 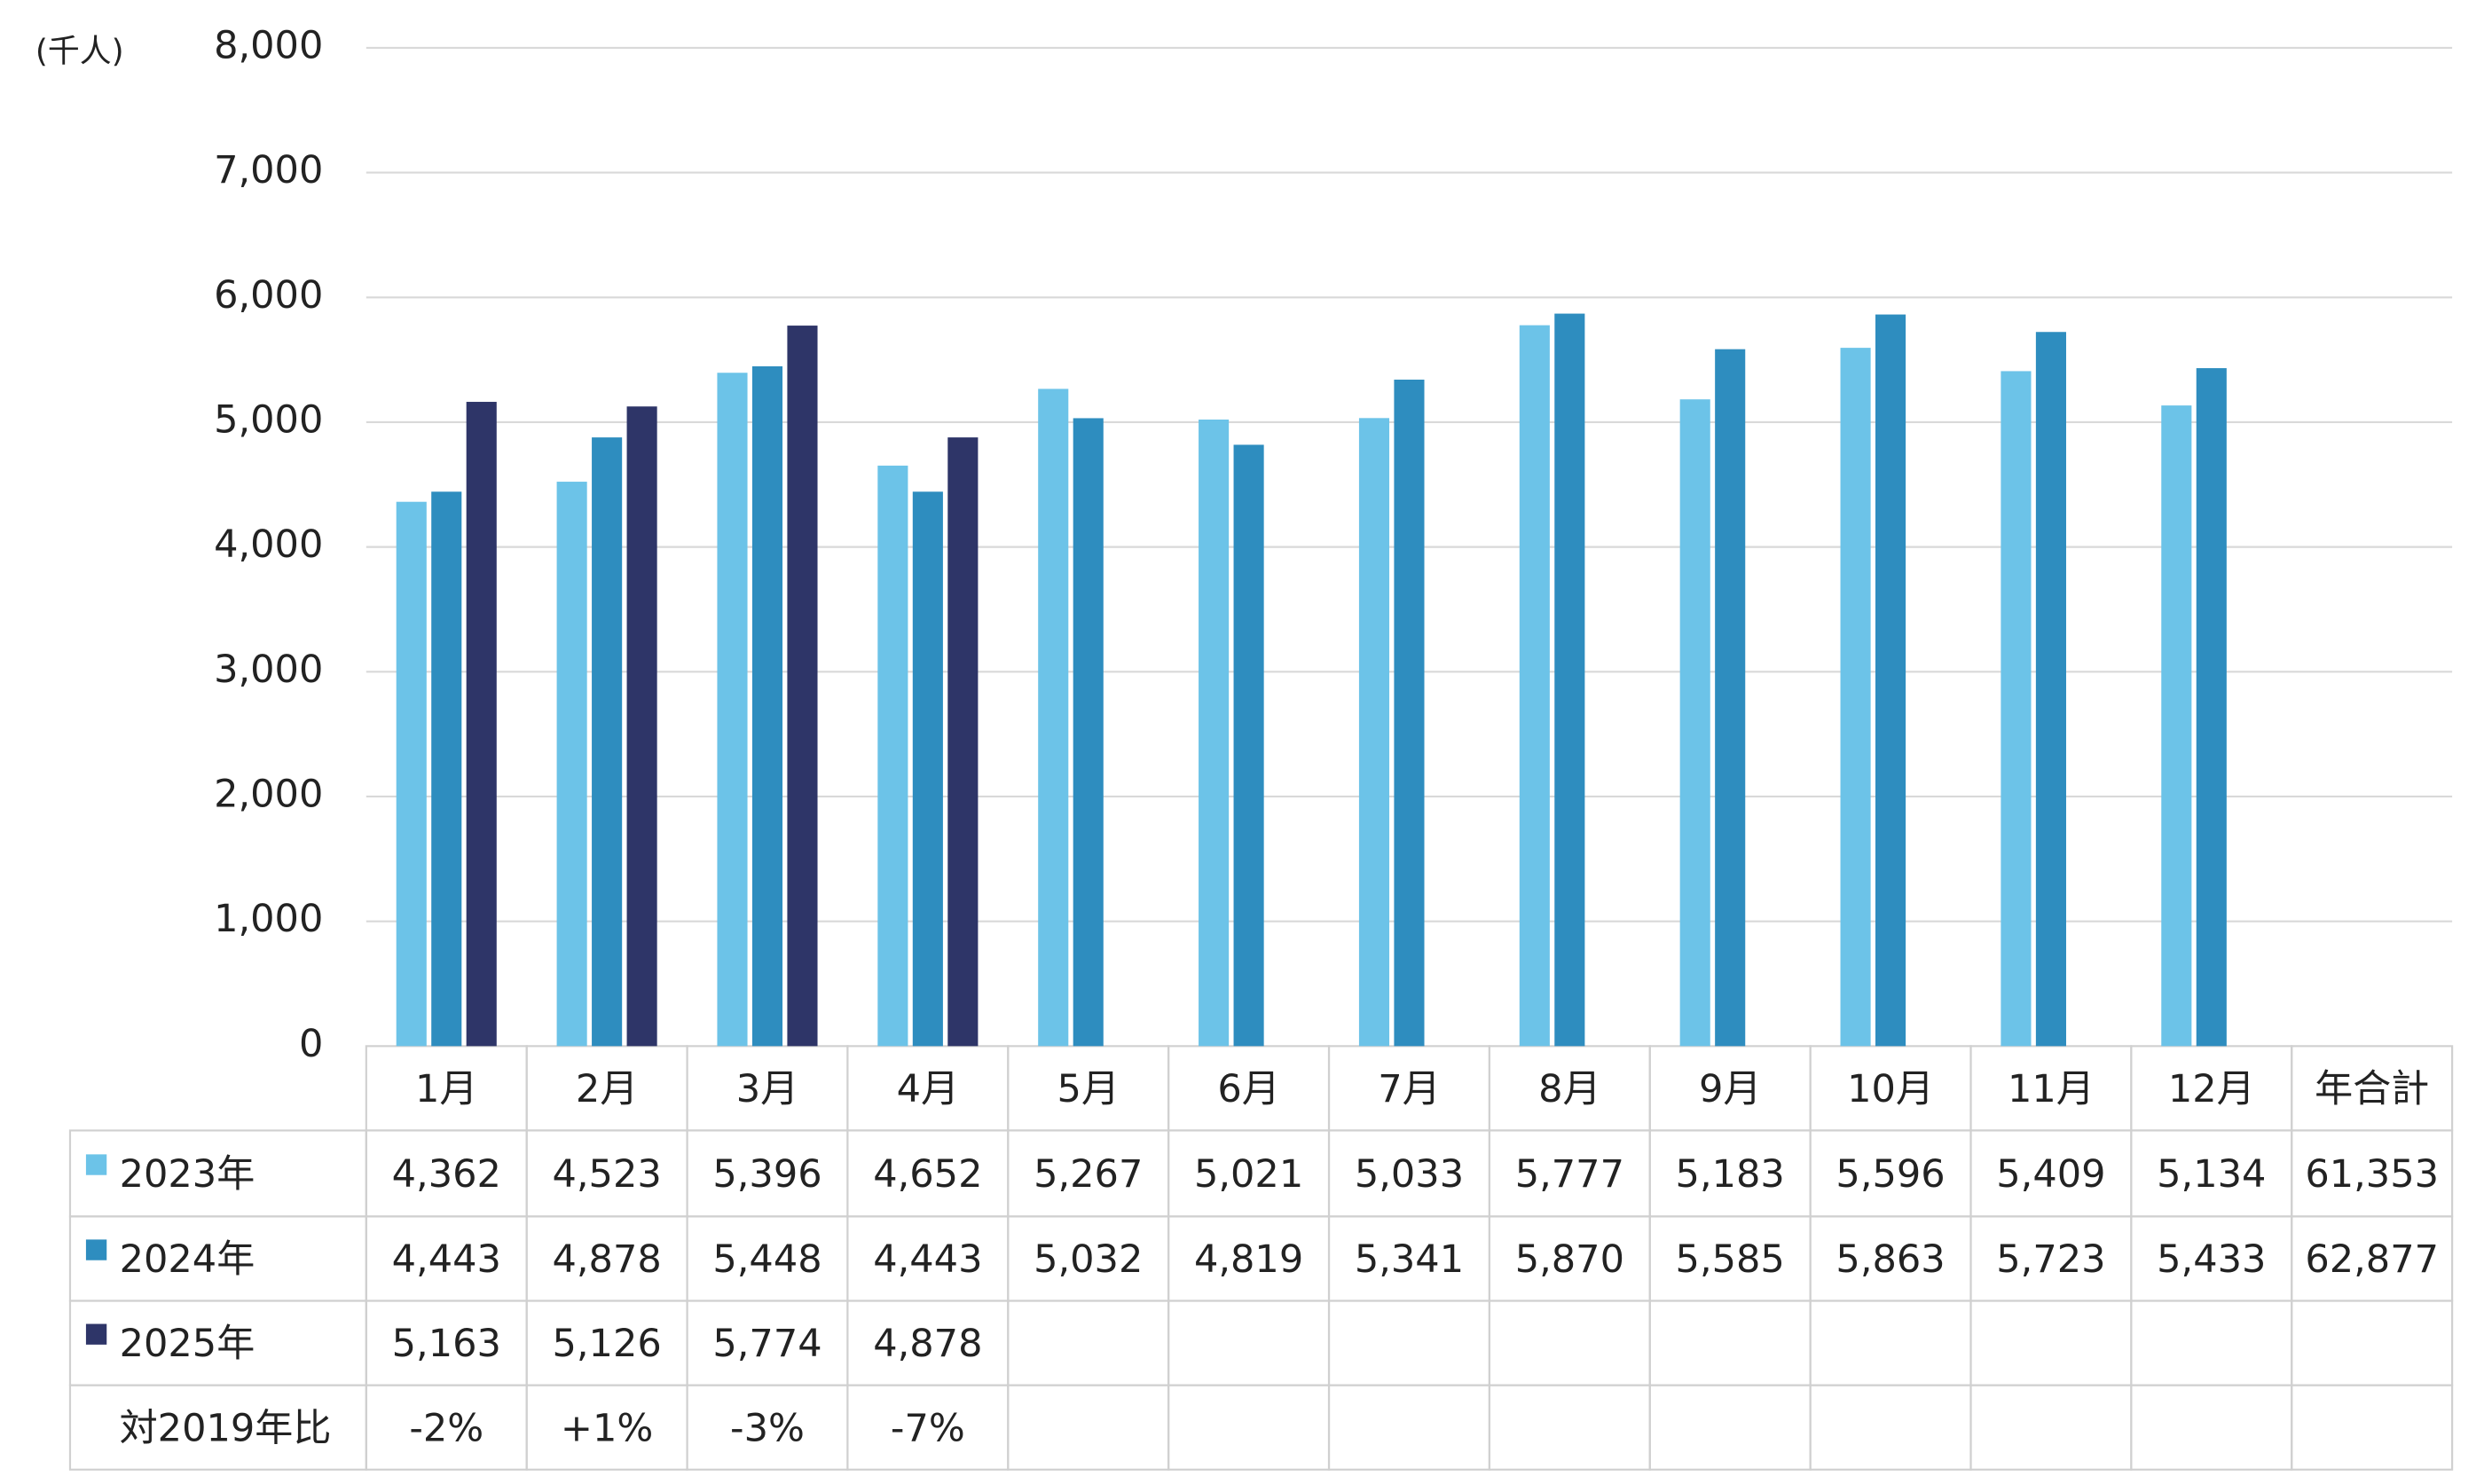 What do you see at coordinates (606, 1344) in the screenshot?
I see `table-value: 5,126` at bounding box center [606, 1344].